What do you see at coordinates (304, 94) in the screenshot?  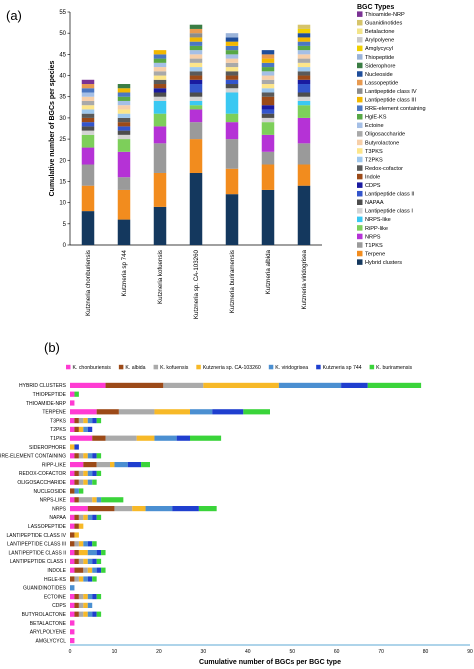 I see `bar-kutzneria-viridogrisea-napaa` at bounding box center [304, 94].